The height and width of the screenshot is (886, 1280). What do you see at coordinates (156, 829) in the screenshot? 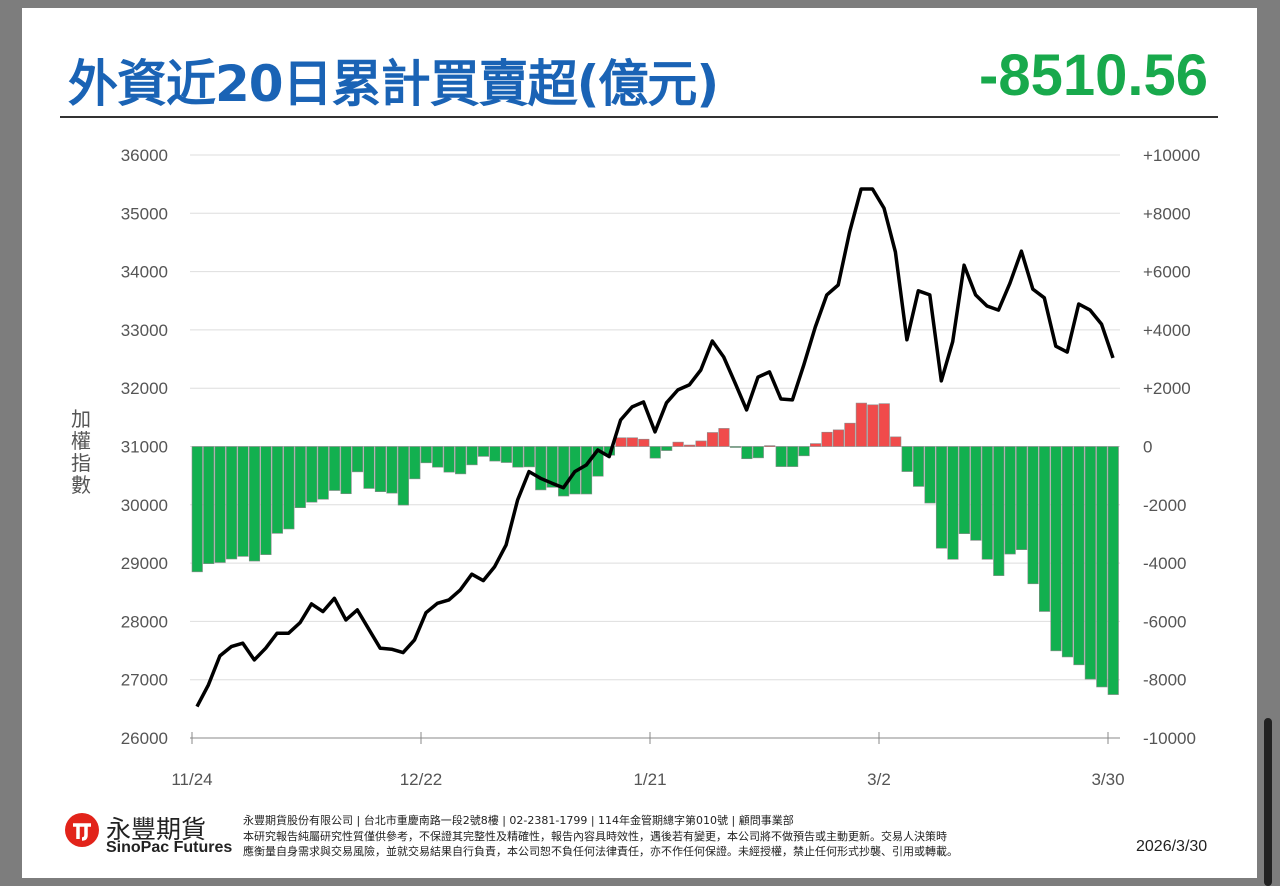
I see `brand-name-zh: 永豐期貨` at bounding box center [156, 829].